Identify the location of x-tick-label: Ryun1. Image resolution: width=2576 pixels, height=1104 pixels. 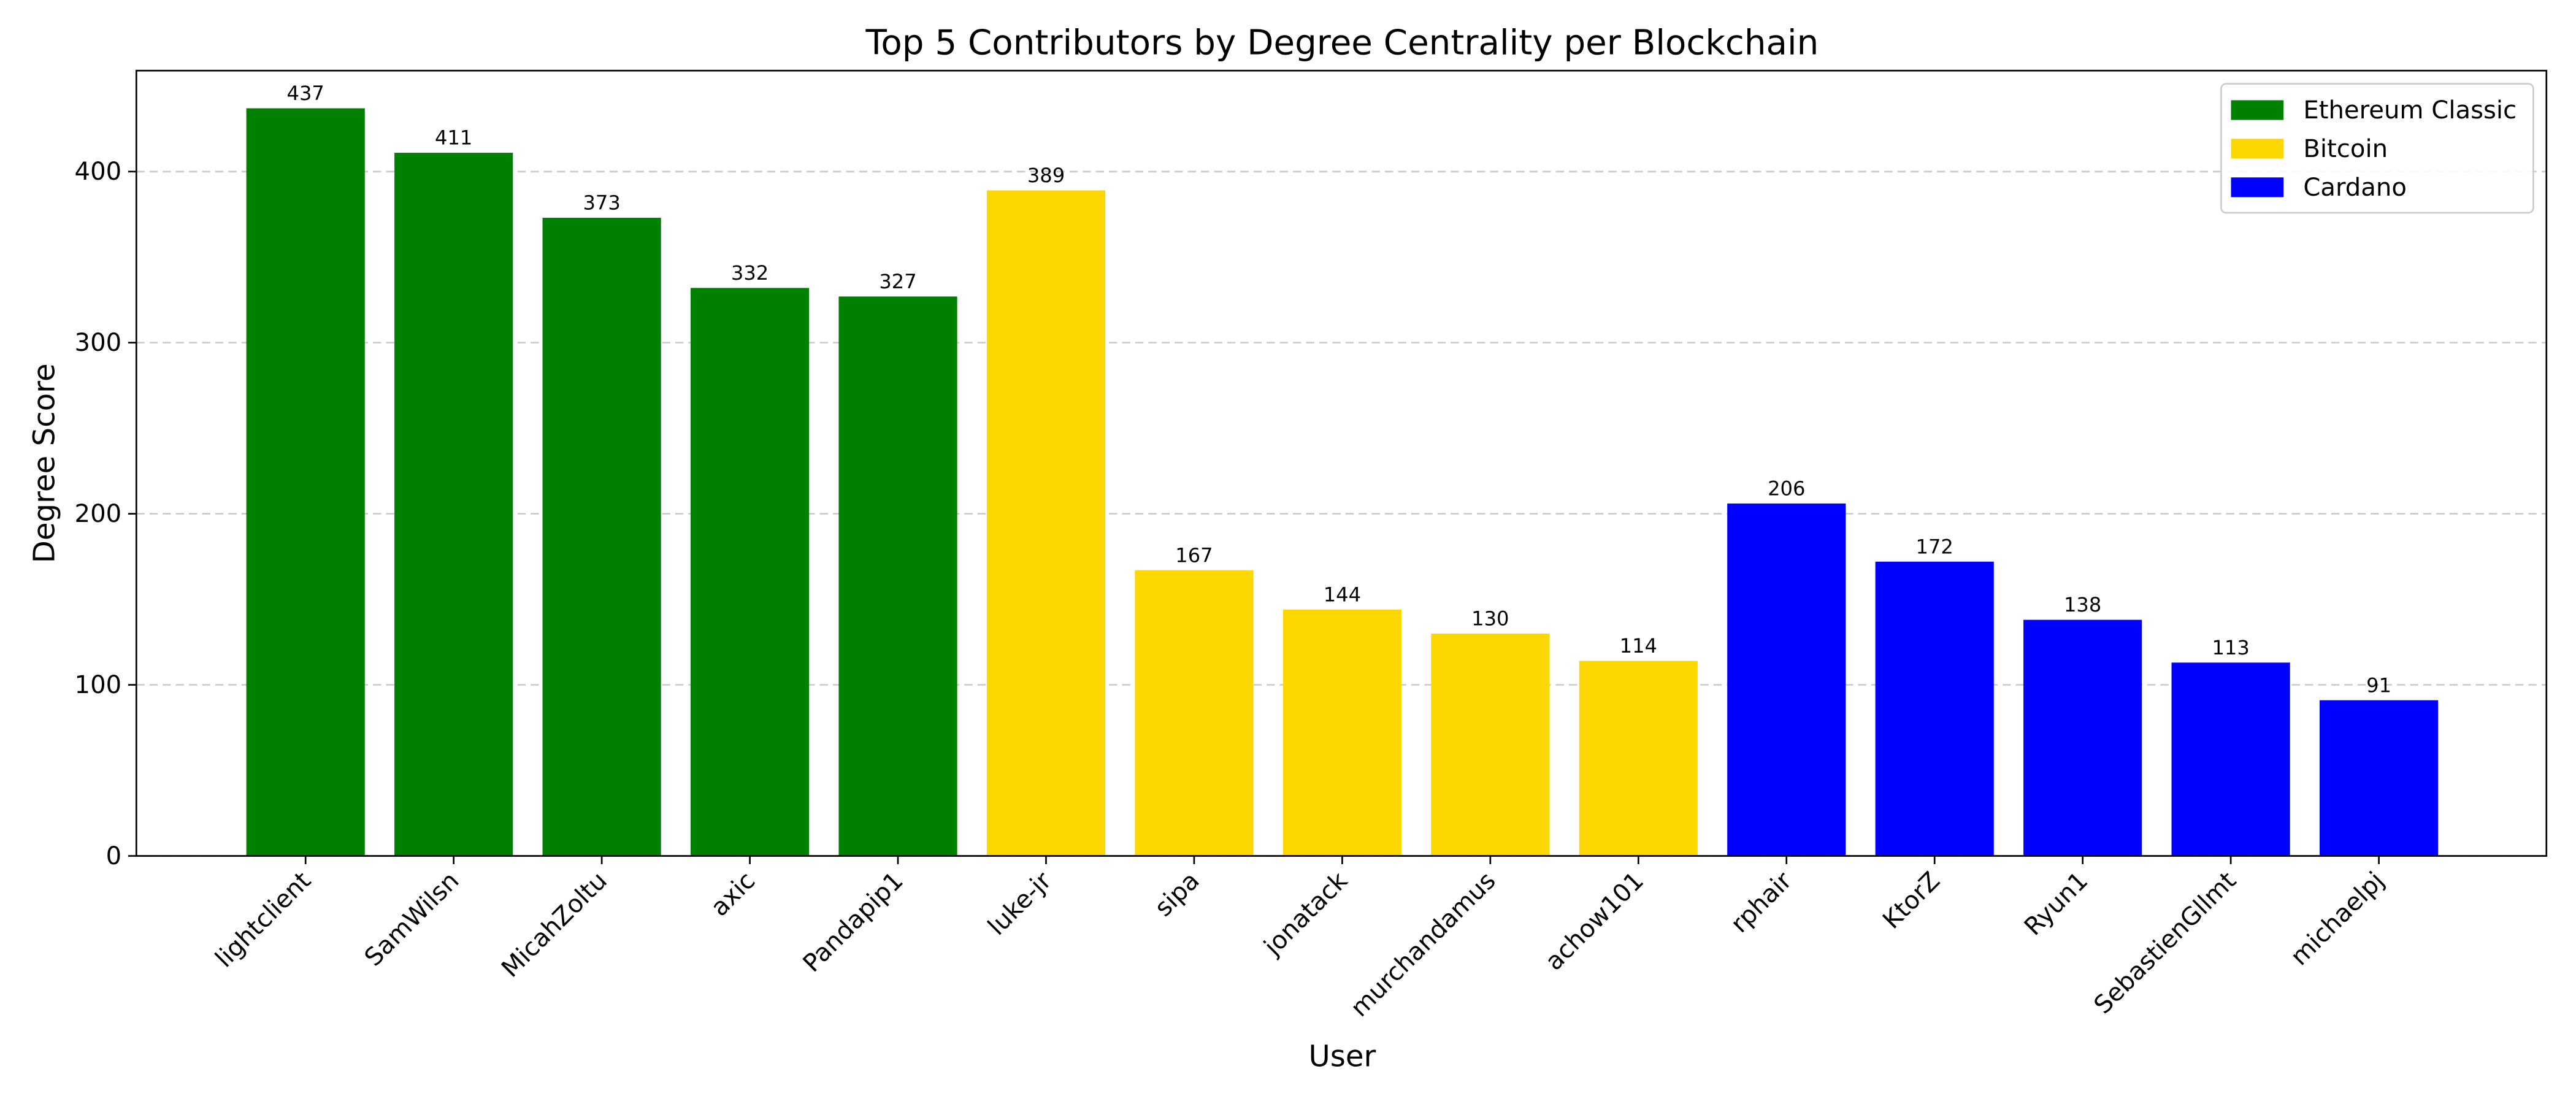
(2056, 904).